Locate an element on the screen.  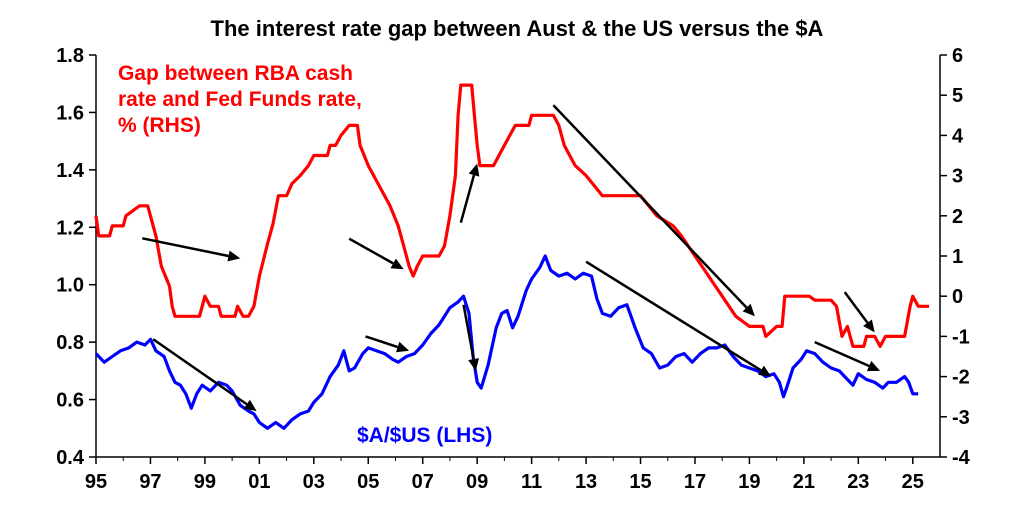
x-tick-label: 11 is located at coordinates (531, 482).